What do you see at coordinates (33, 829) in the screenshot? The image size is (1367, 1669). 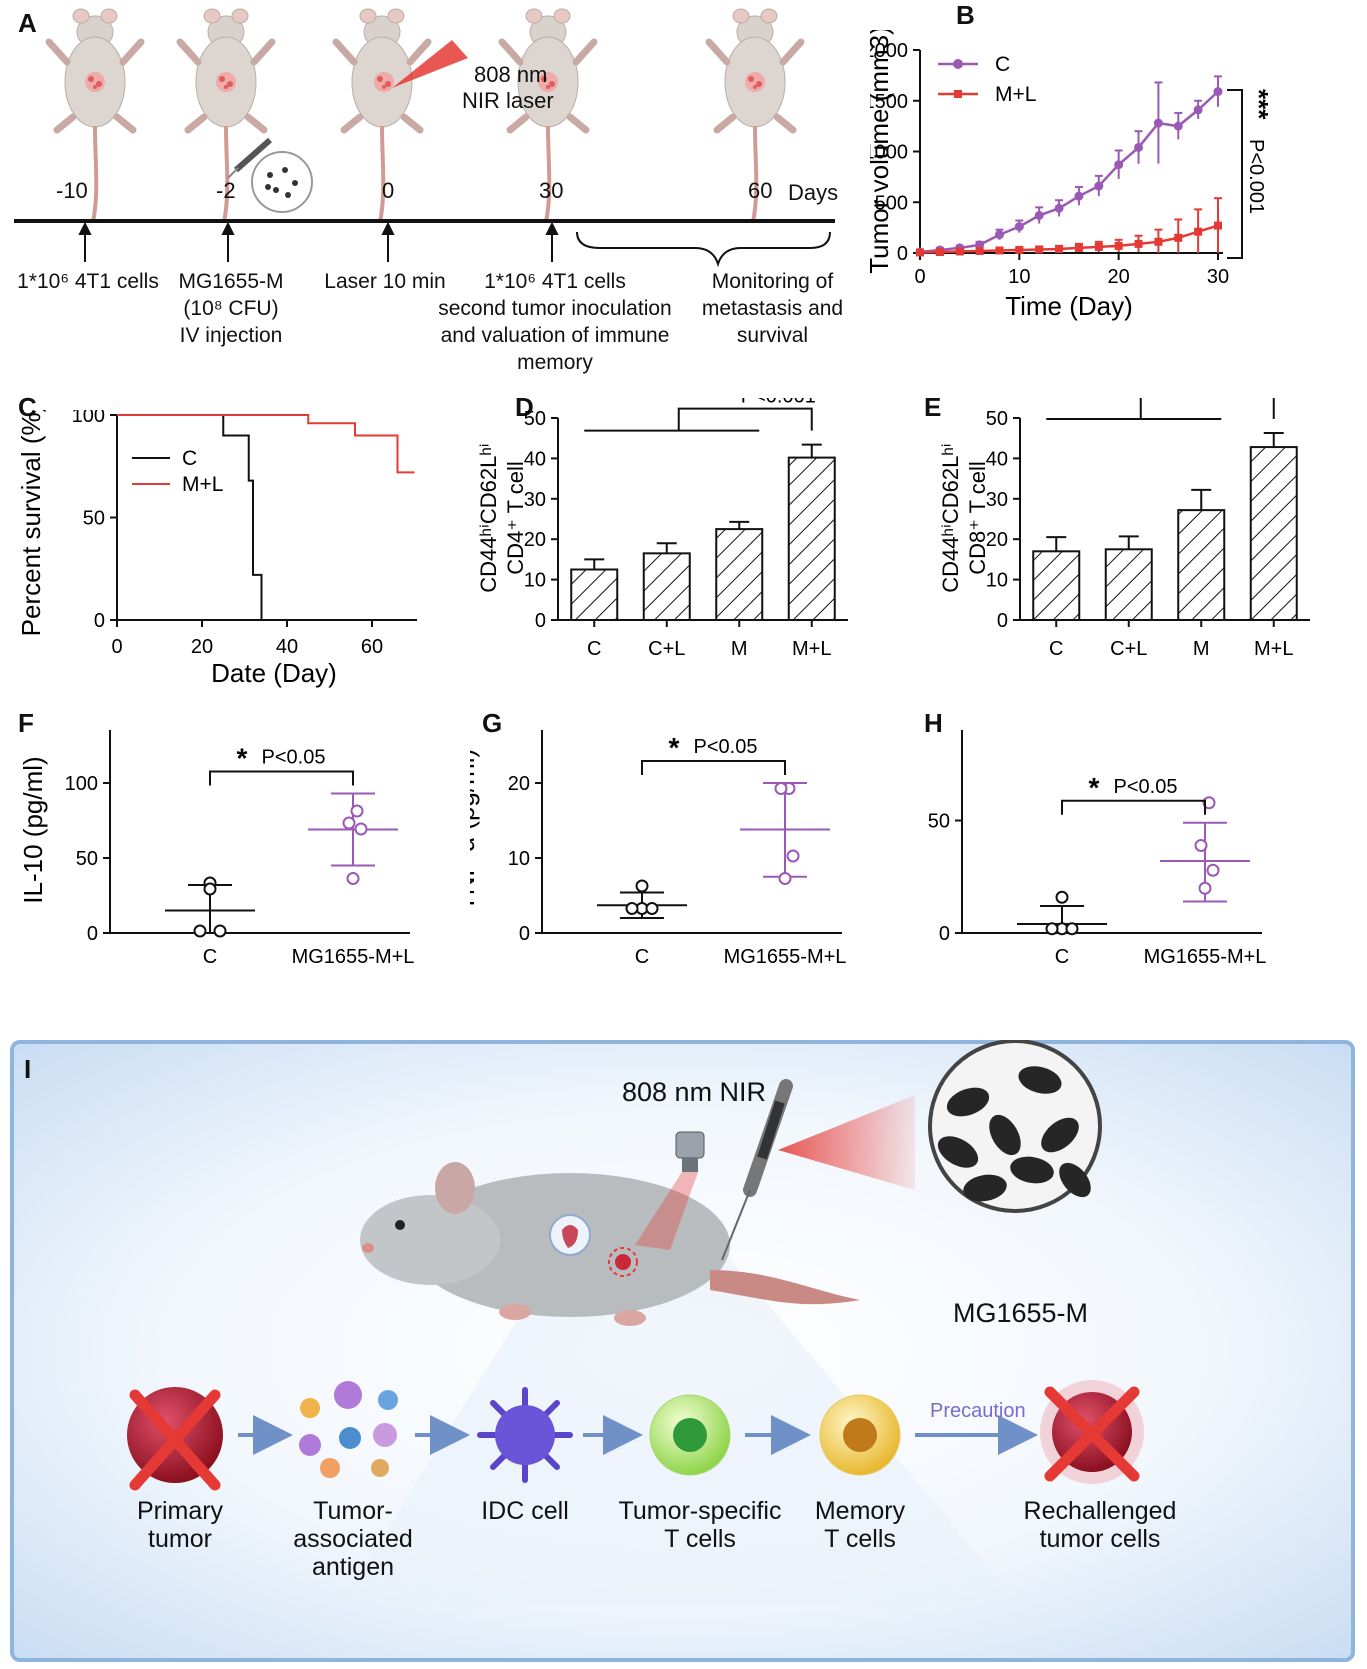 I see `y-axis-label: IL-10 (pg/ml)` at bounding box center [33, 829].